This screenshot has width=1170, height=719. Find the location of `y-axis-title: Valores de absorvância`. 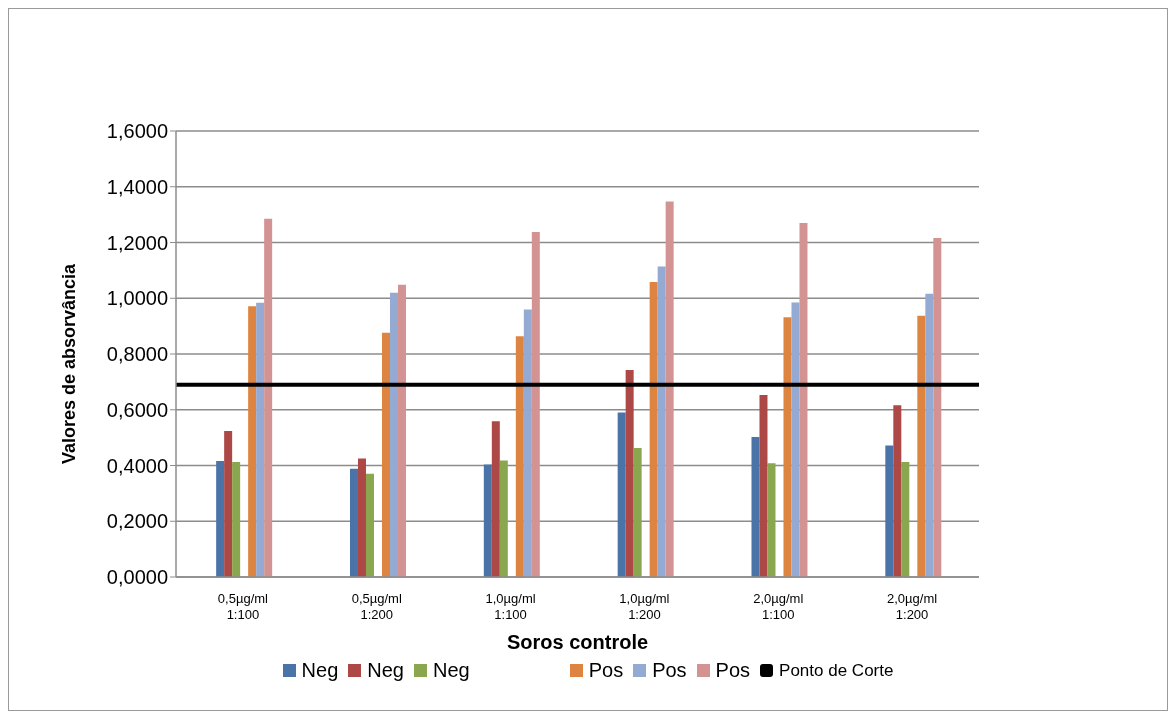

y-axis-title: Valores de absorvância is located at coordinates (69, 363).